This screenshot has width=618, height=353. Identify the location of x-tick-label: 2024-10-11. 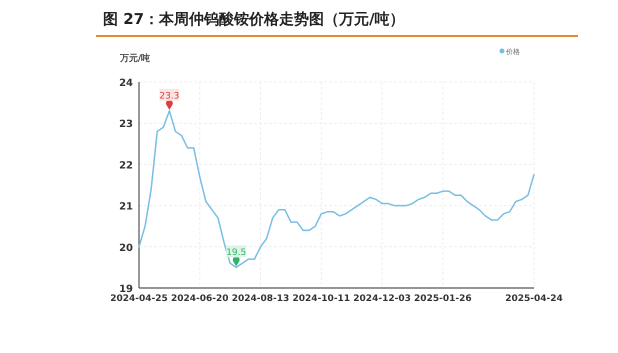
(321, 299).